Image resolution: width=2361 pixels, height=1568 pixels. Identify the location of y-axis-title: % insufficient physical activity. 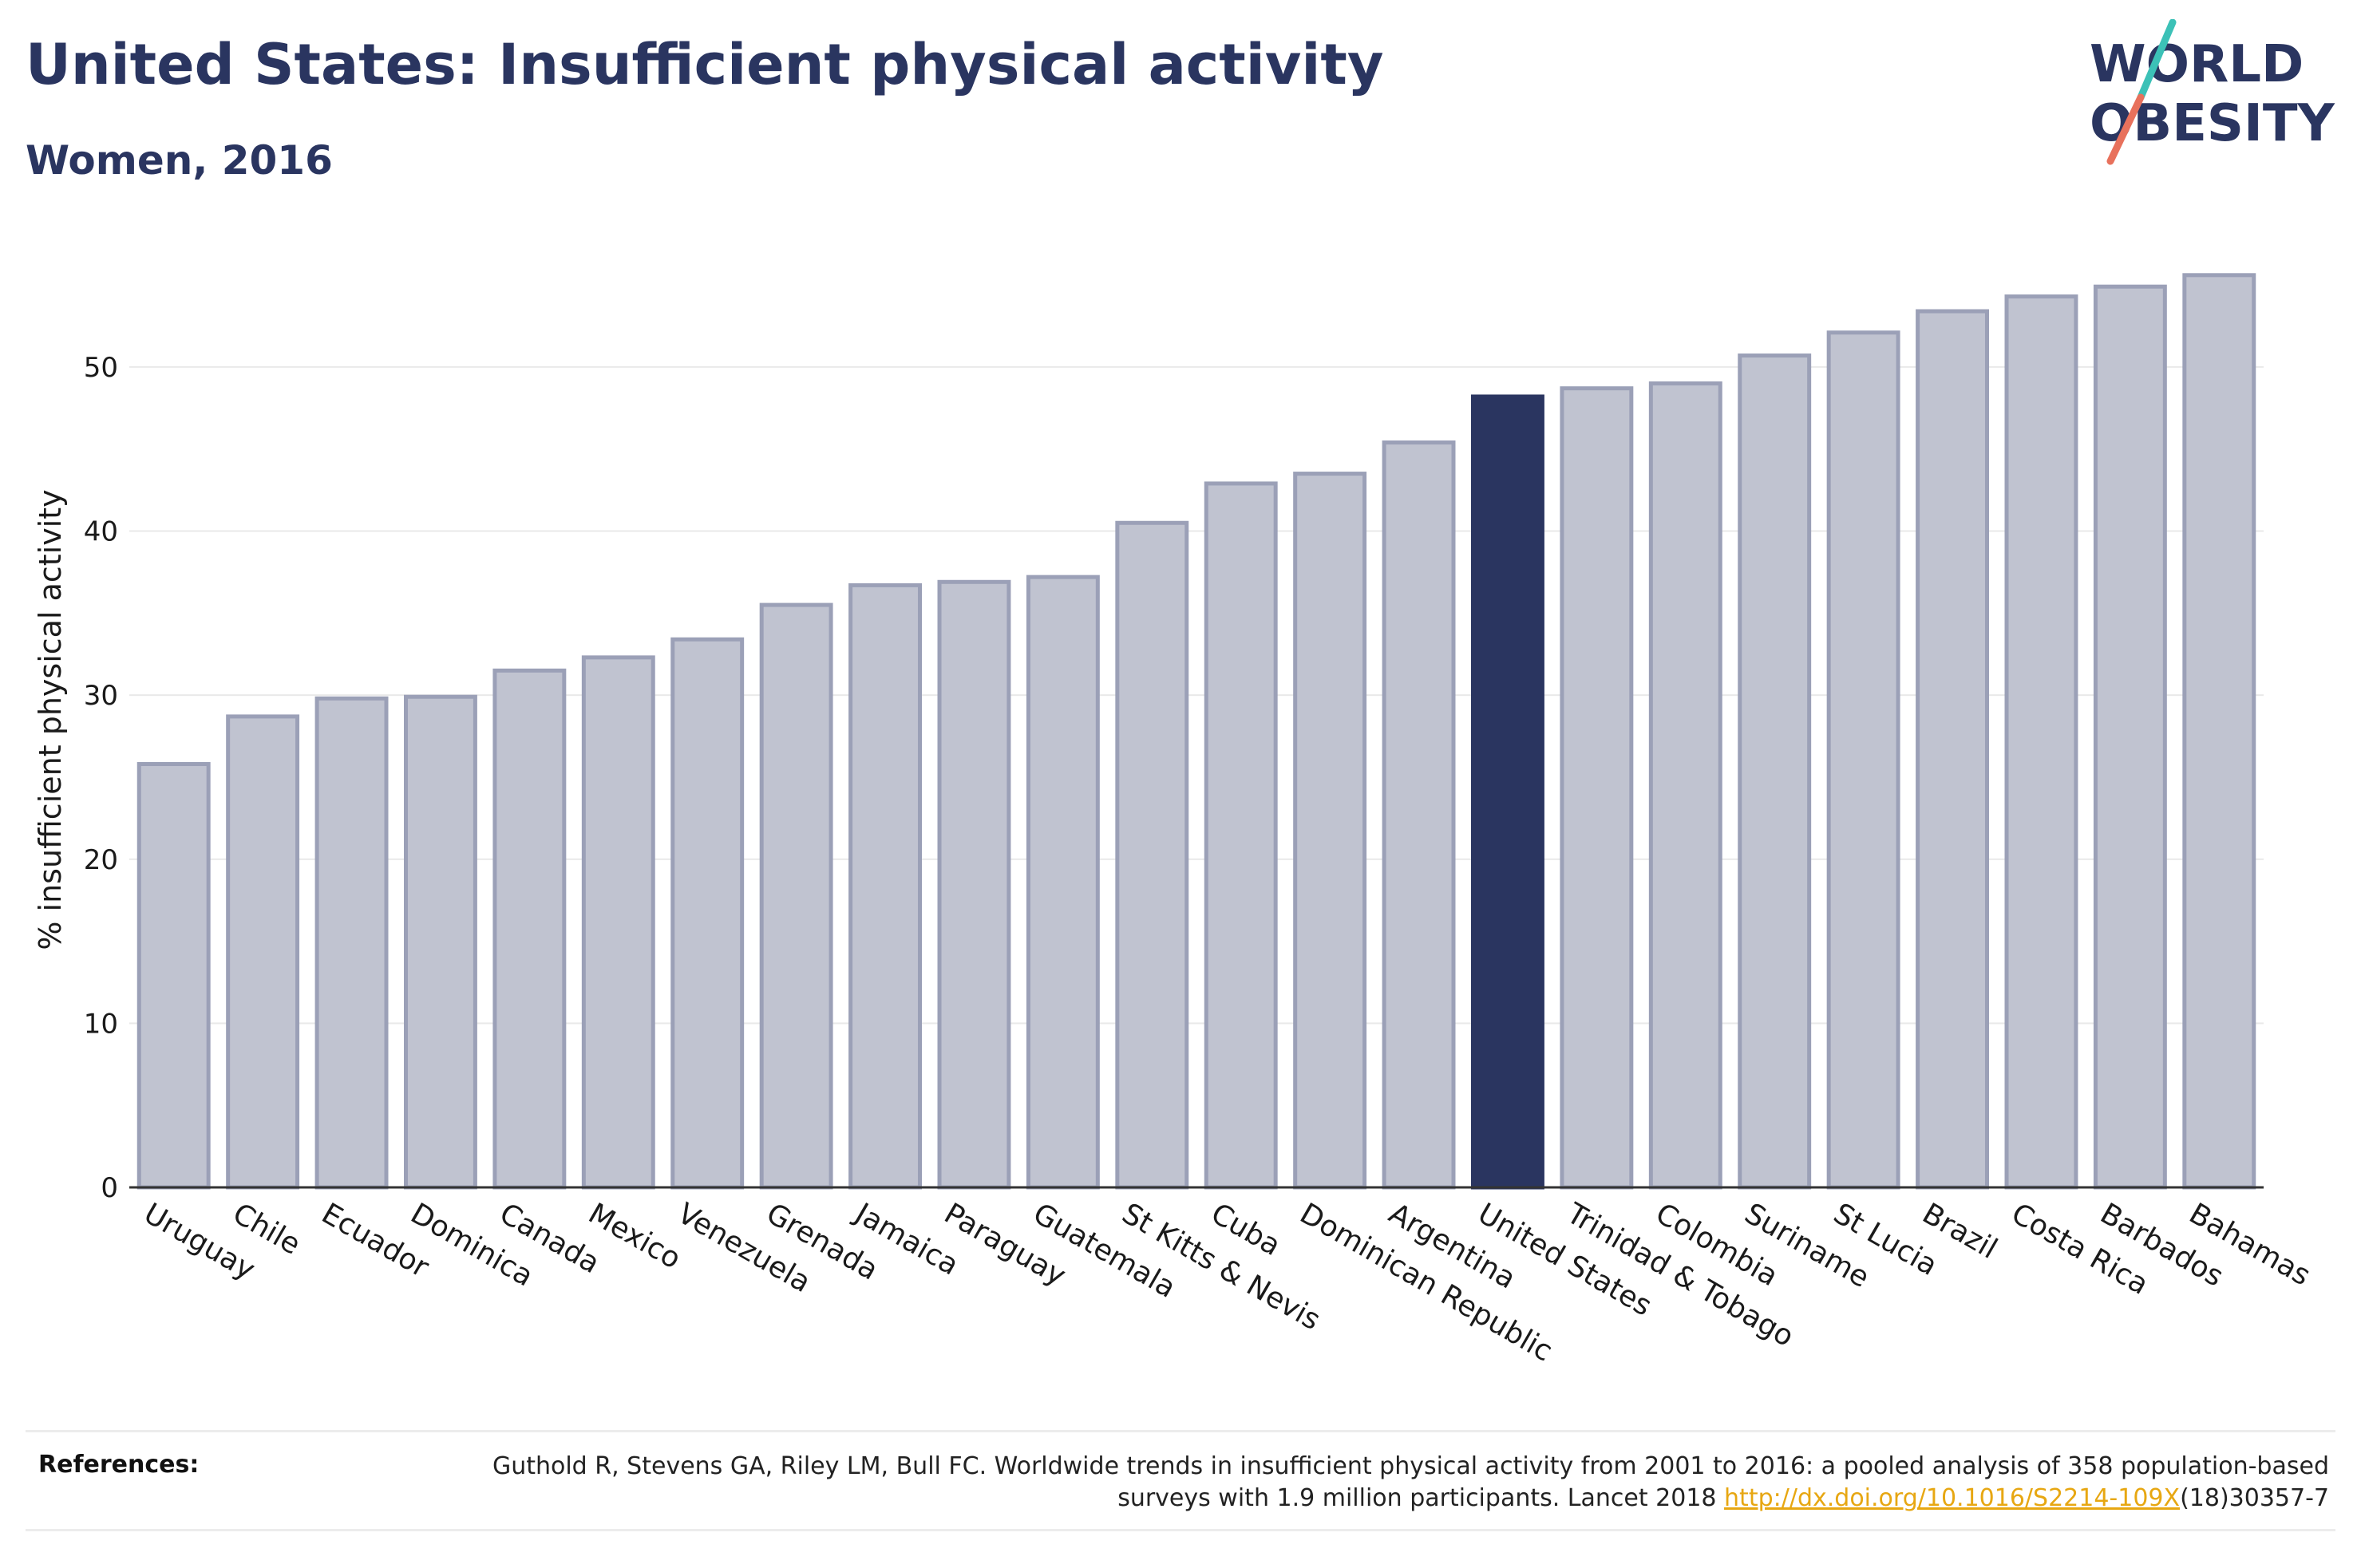
(50, 719).